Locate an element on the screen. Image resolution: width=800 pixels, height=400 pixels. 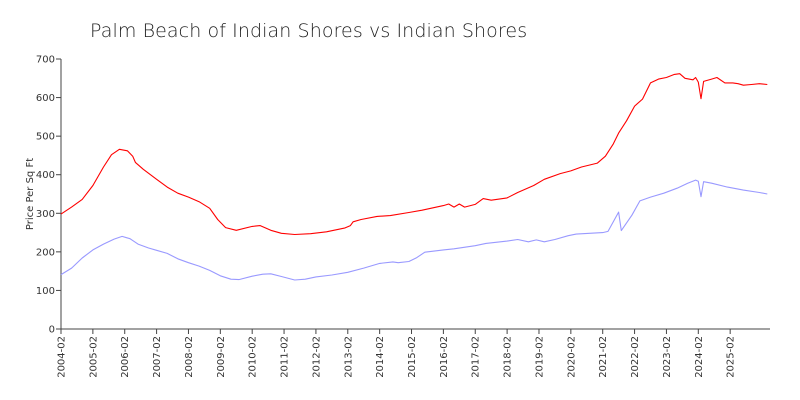
x-tick-label: 2011-02 is located at coordinates (285, 357).